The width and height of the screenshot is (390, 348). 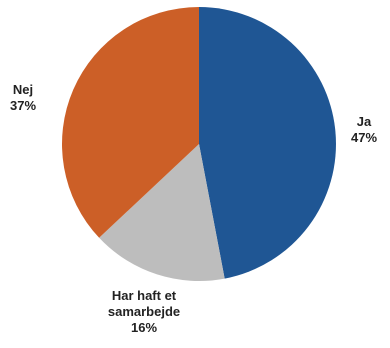 I want to click on slice-label-har-haft-et-samarbejde: Har haft et samarbejde 16%, so click(x=144, y=311).